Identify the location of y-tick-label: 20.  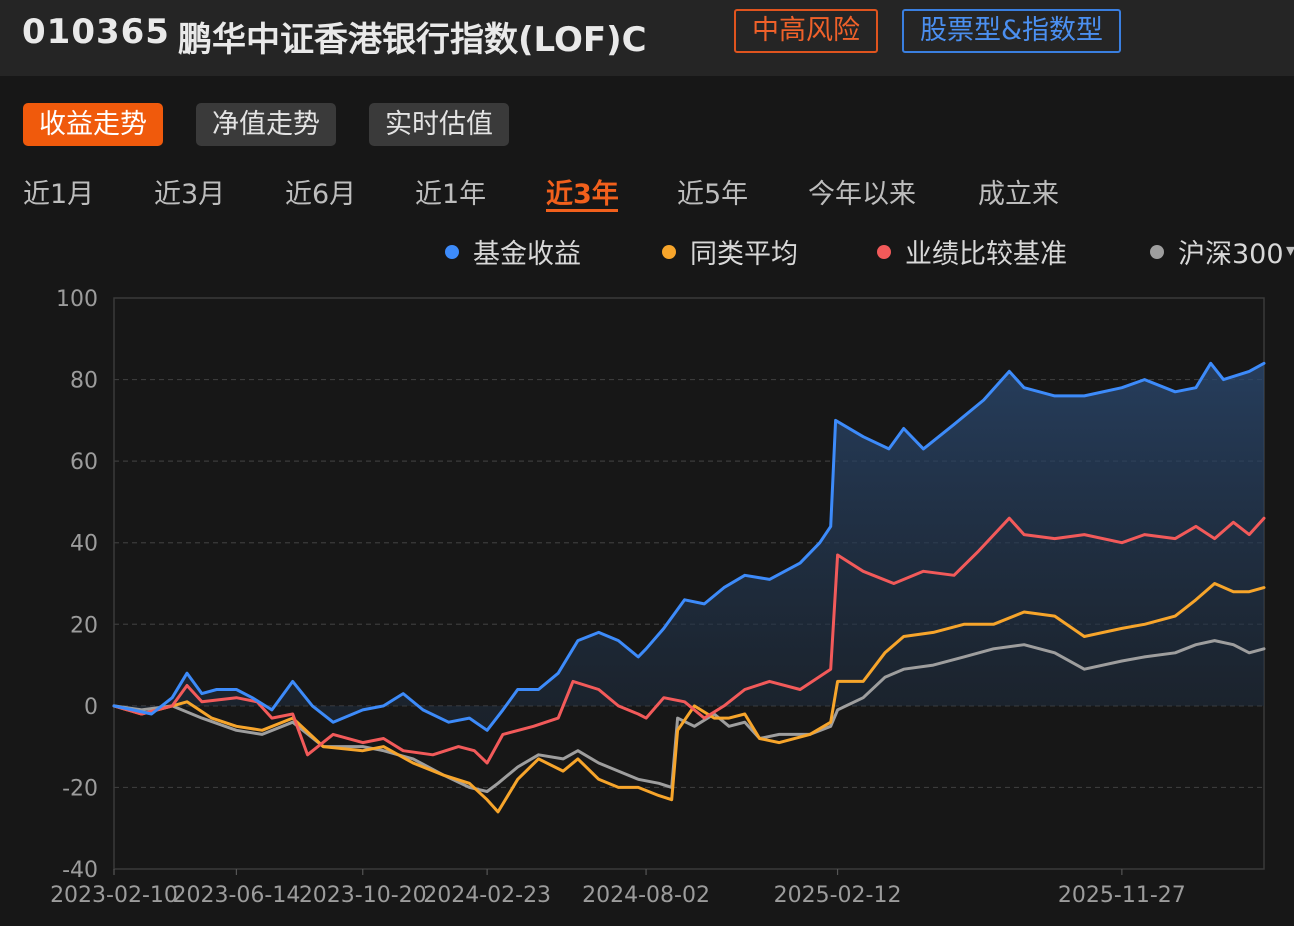
(84, 625).